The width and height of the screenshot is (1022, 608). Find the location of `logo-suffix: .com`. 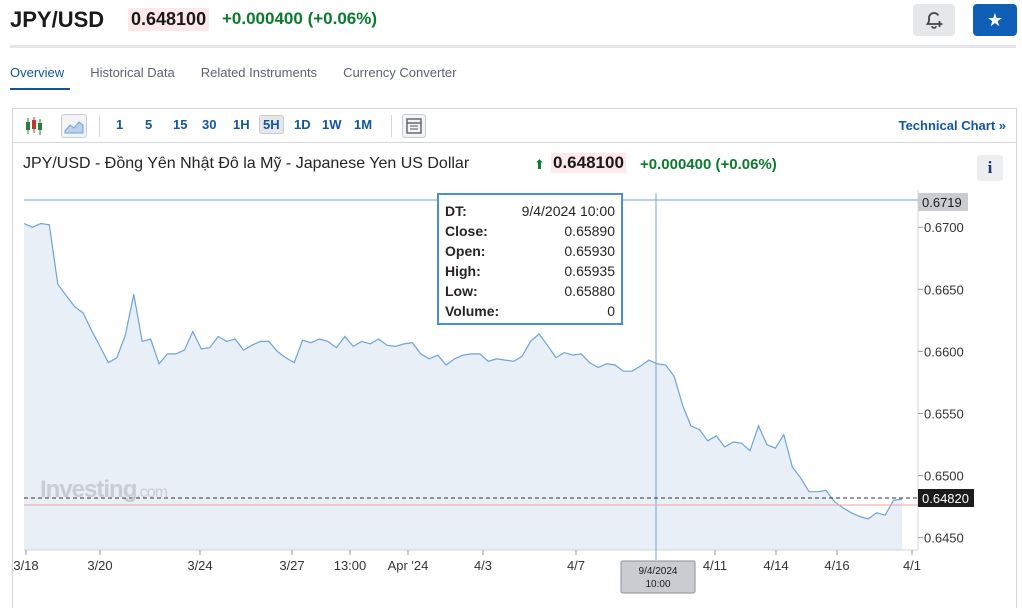

logo-suffix: .com is located at coordinates (152, 492).